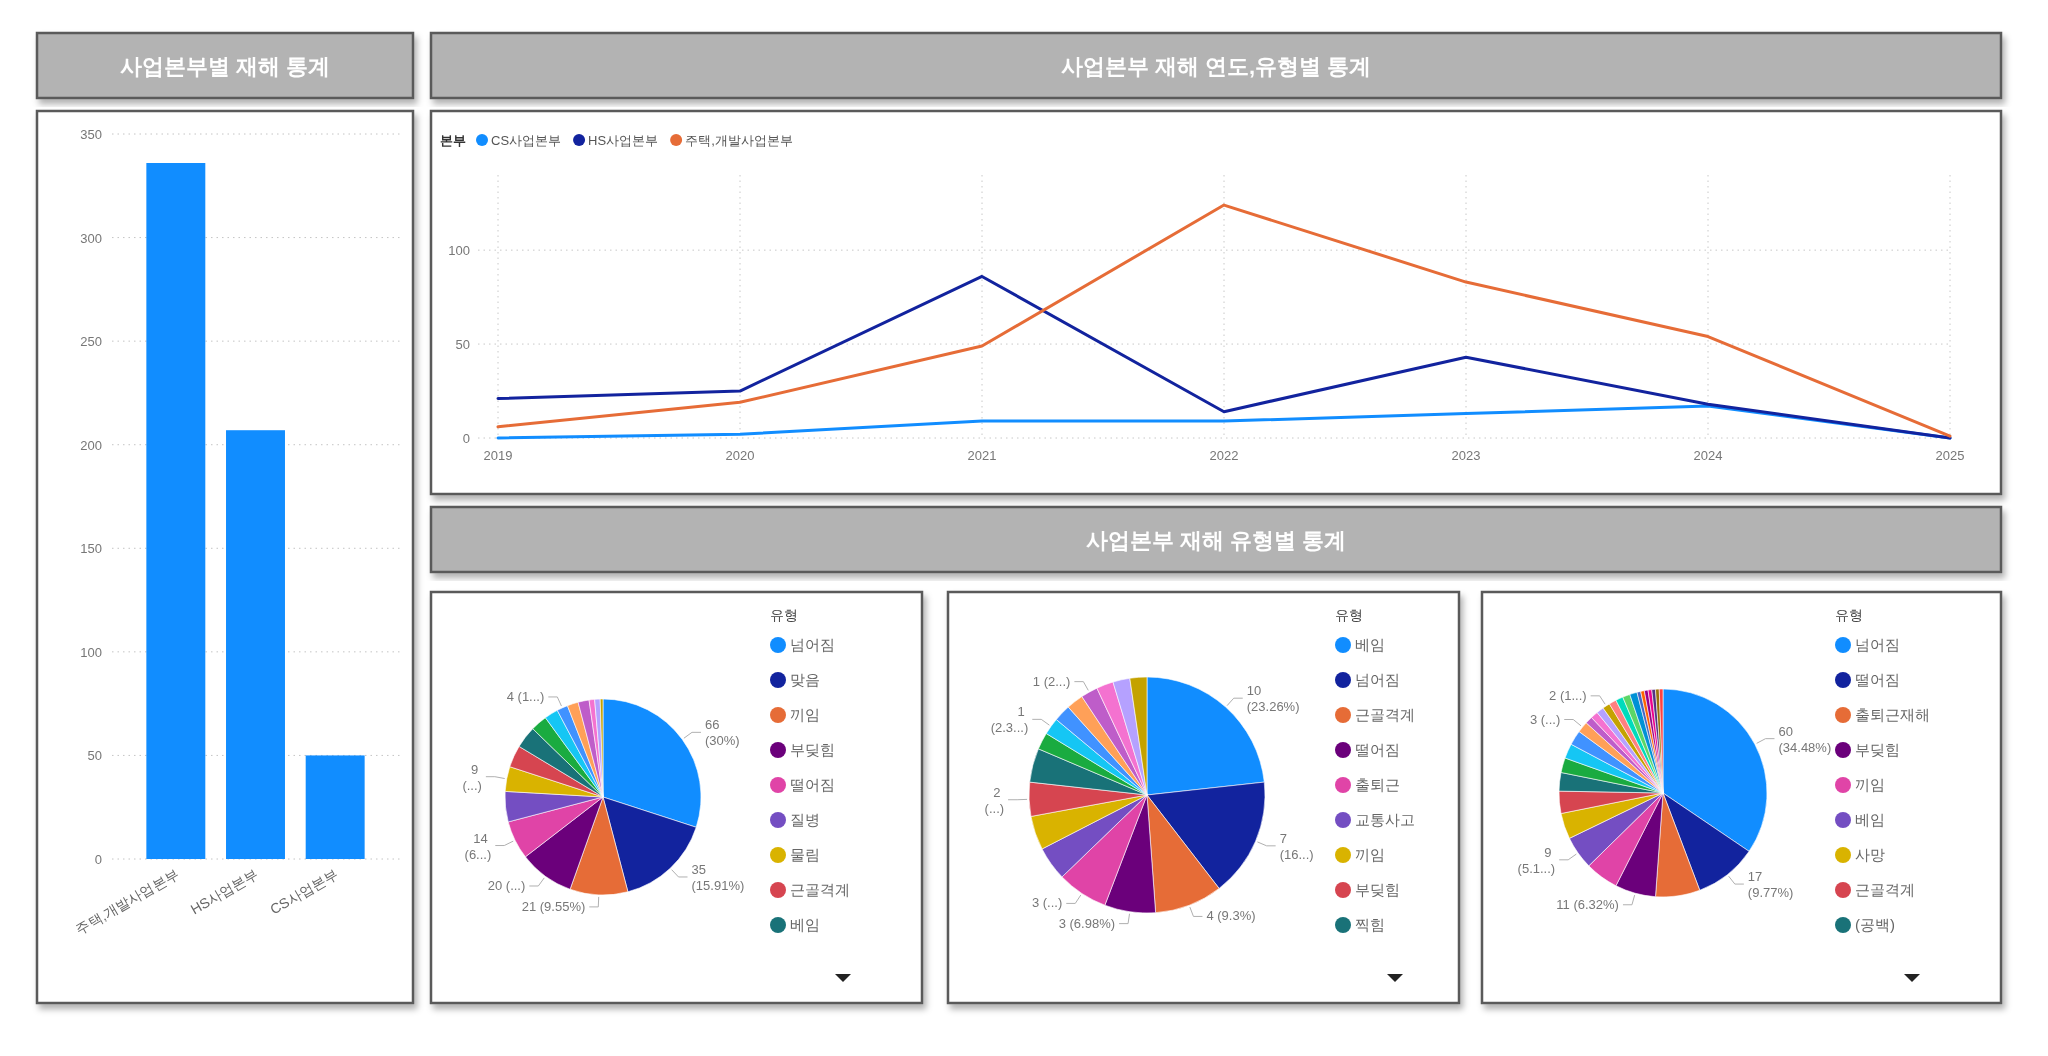 Image resolution: width=2048 pixels, height=1056 pixels. Describe the element at coordinates (91, 549) in the screenshot. I see `y-tick-label: 150` at that location.